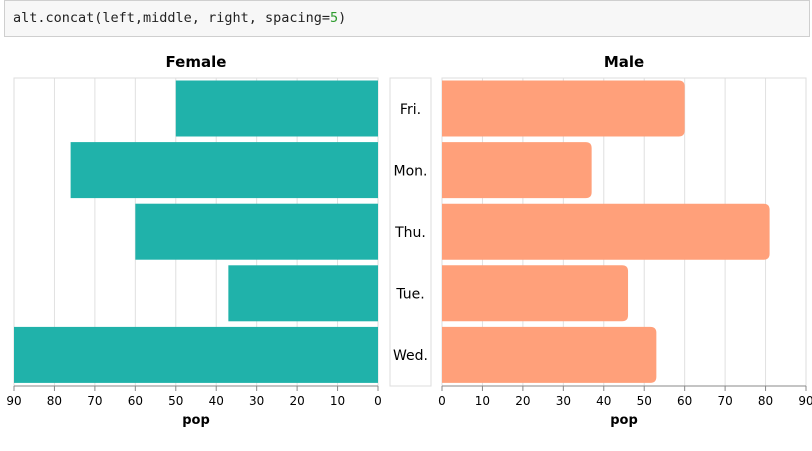 The width and height of the screenshot is (812, 451). I want to click on bar-male-thu, so click(606, 231).